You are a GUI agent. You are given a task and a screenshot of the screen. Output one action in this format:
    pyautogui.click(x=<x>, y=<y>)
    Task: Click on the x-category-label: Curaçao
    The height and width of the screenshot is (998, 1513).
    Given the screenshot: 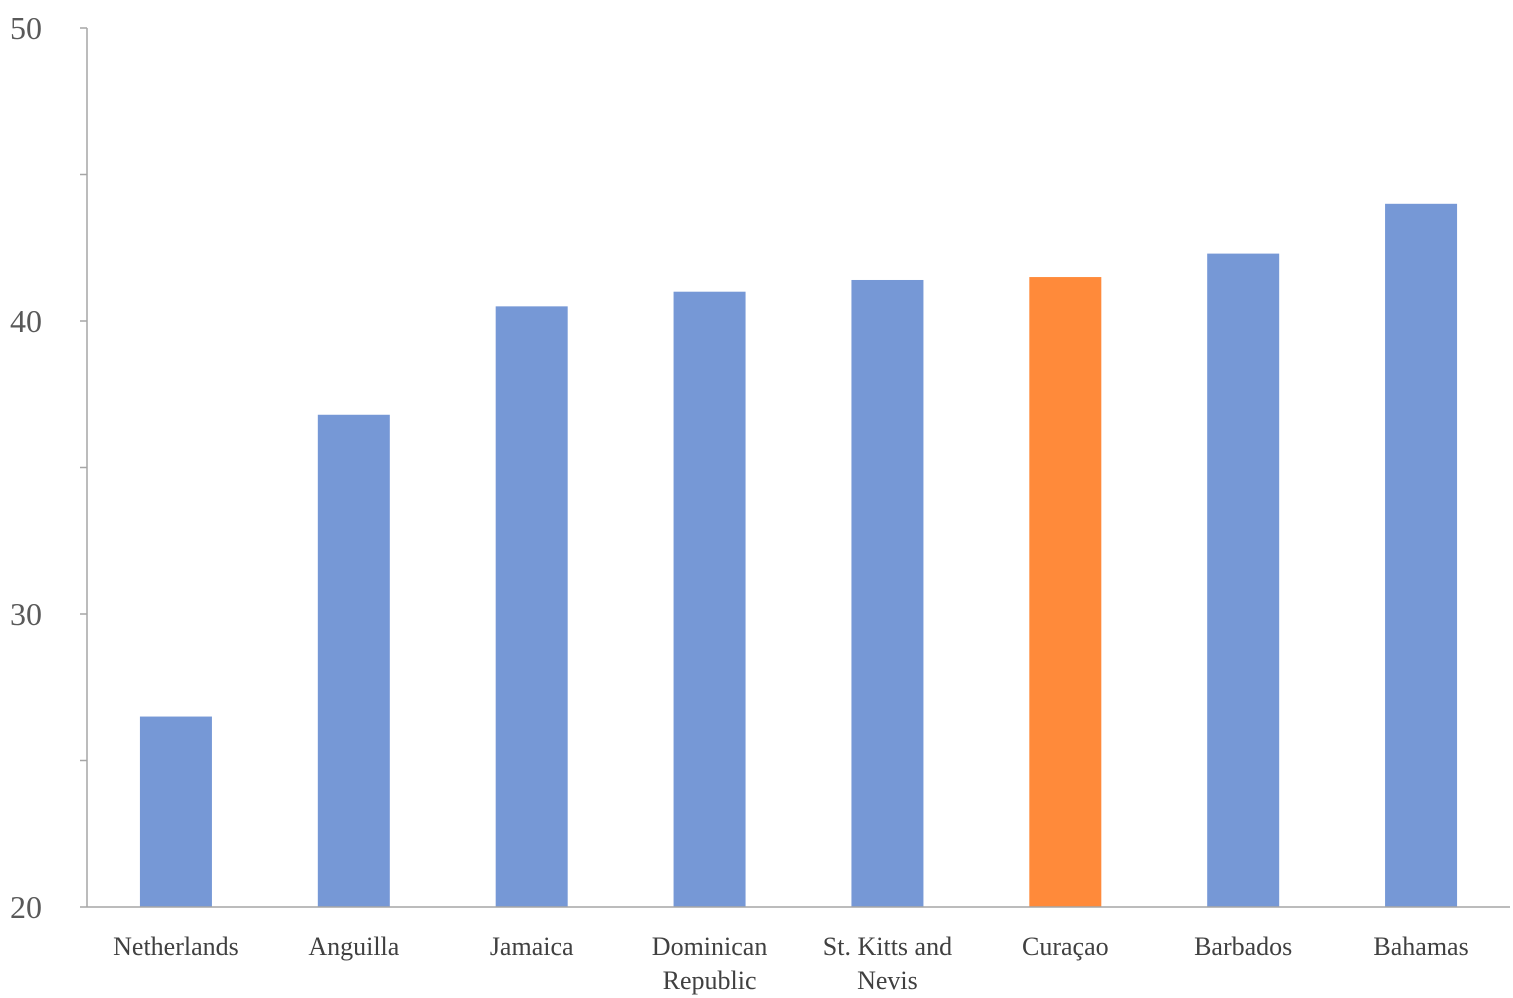 What is the action you would take?
    pyautogui.click(x=1065, y=946)
    